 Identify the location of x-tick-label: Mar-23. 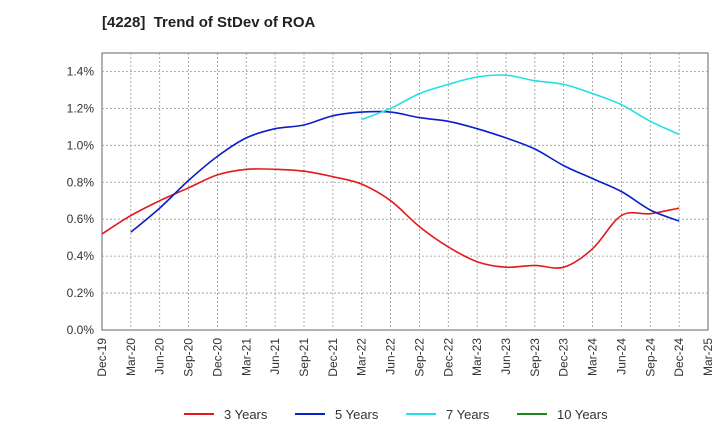
(477, 357).